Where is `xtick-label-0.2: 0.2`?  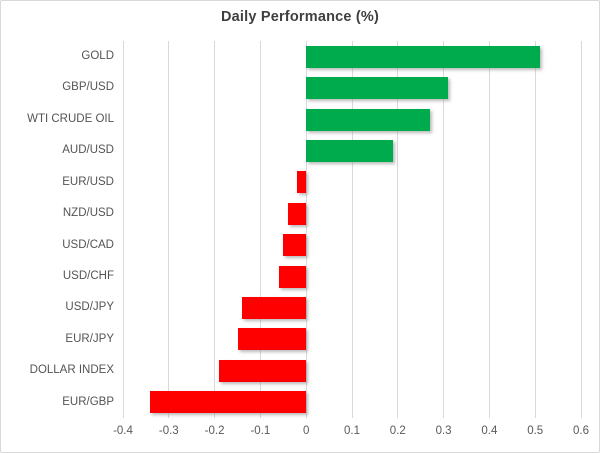 xtick-label-0.2: 0.2 is located at coordinates (397, 431).